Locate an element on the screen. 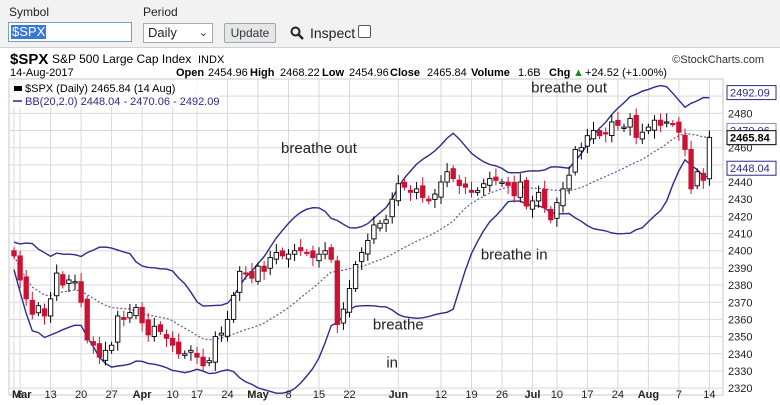  y-tick-label: 2390 is located at coordinates (740, 269).